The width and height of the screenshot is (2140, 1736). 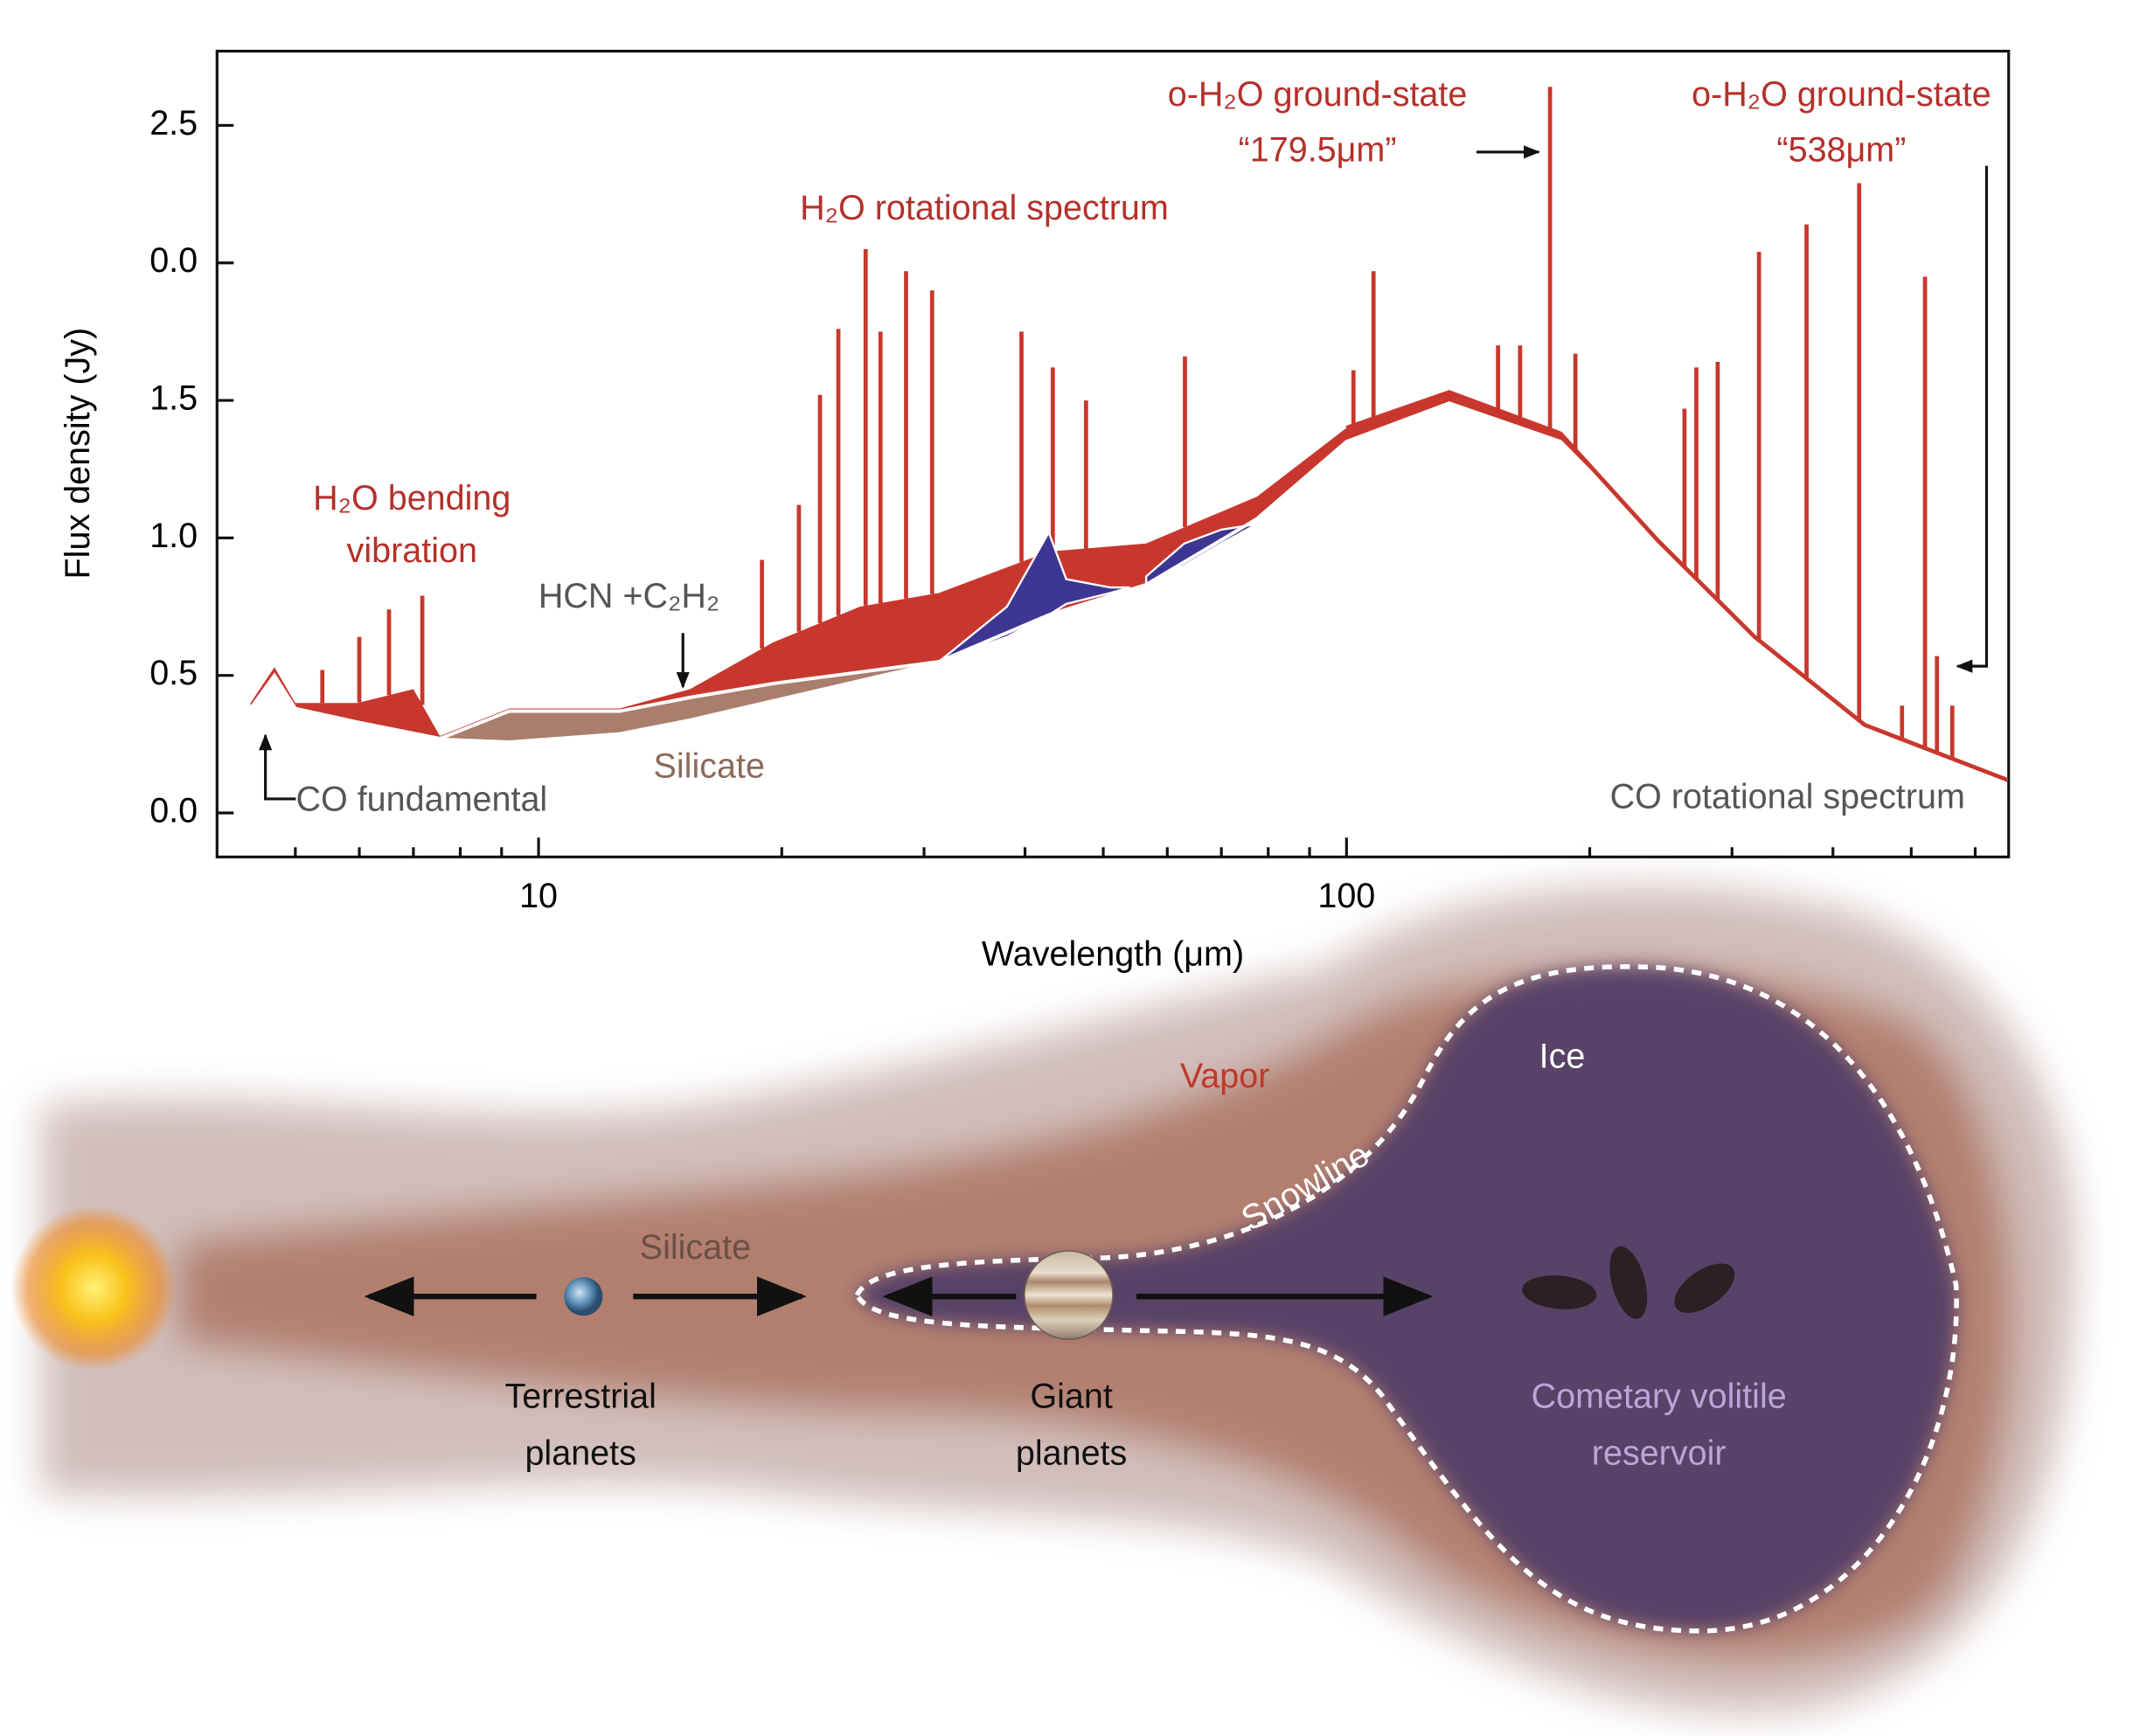 What do you see at coordinates (93, 1288) in the screenshot?
I see `sun` at bounding box center [93, 1288].